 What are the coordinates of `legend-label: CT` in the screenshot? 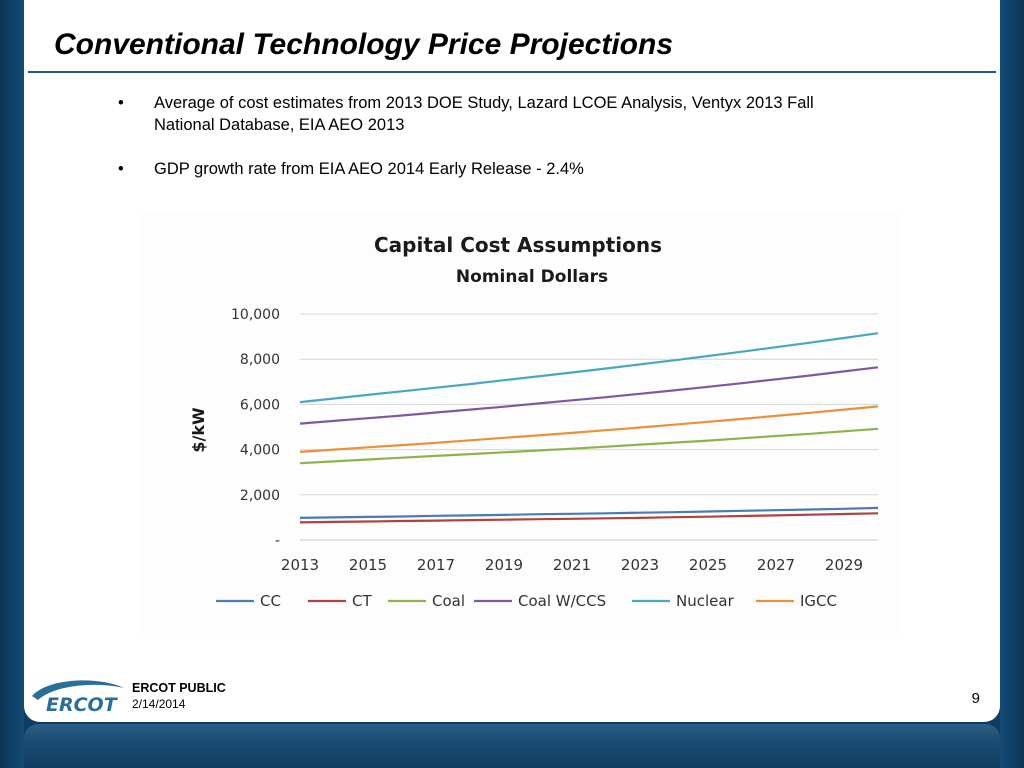 It's located at (362, 601).